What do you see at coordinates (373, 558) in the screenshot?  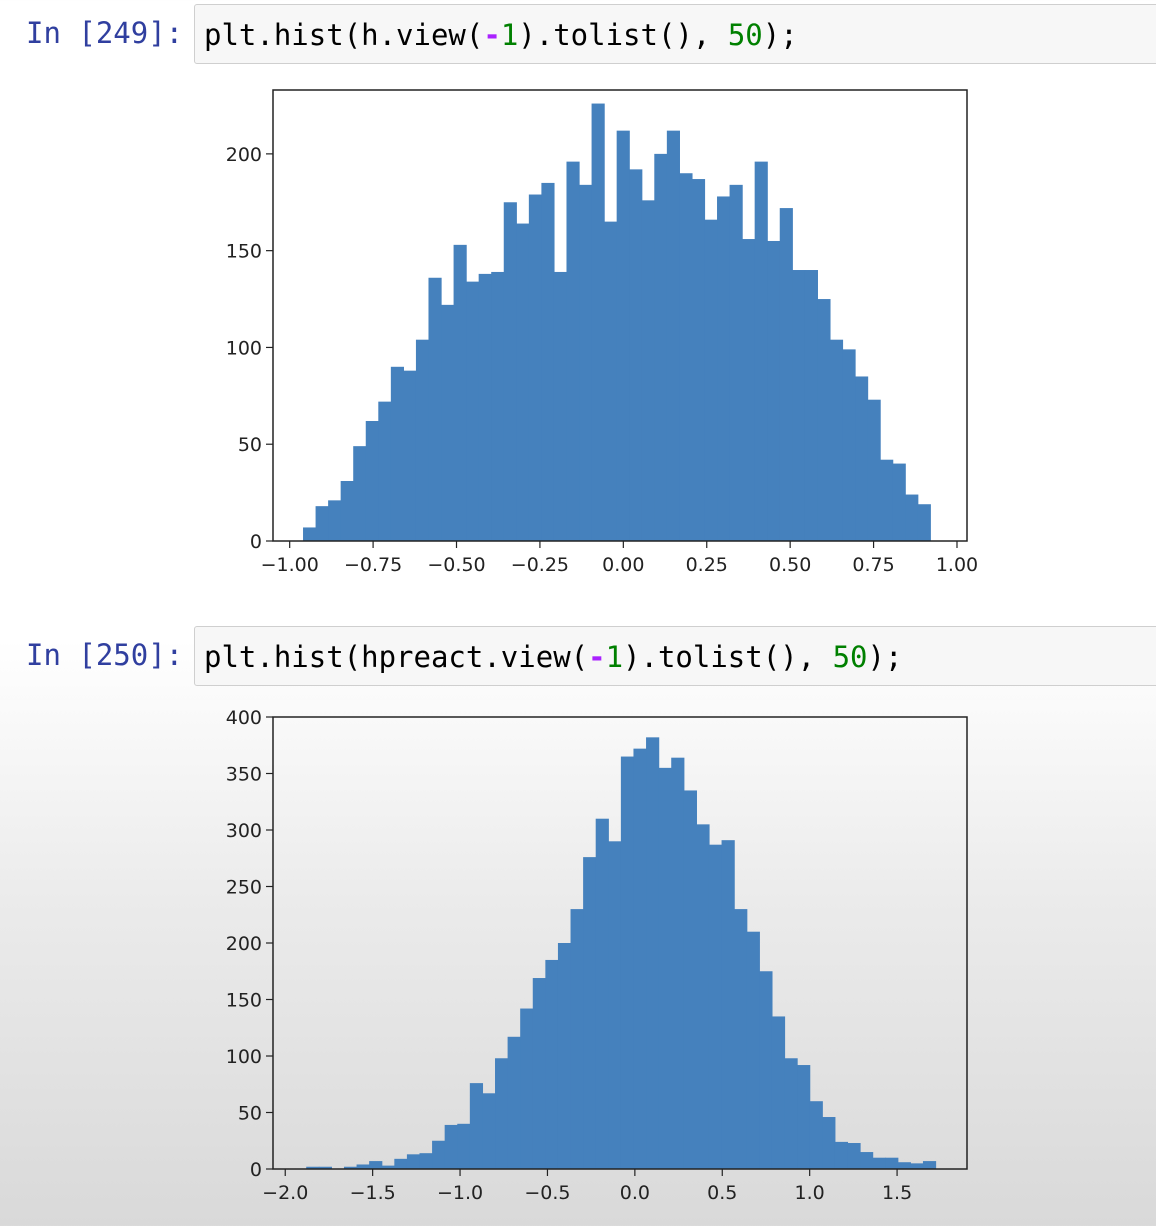 I see `x-tick: −0.75` at bounding box center [373, 558].